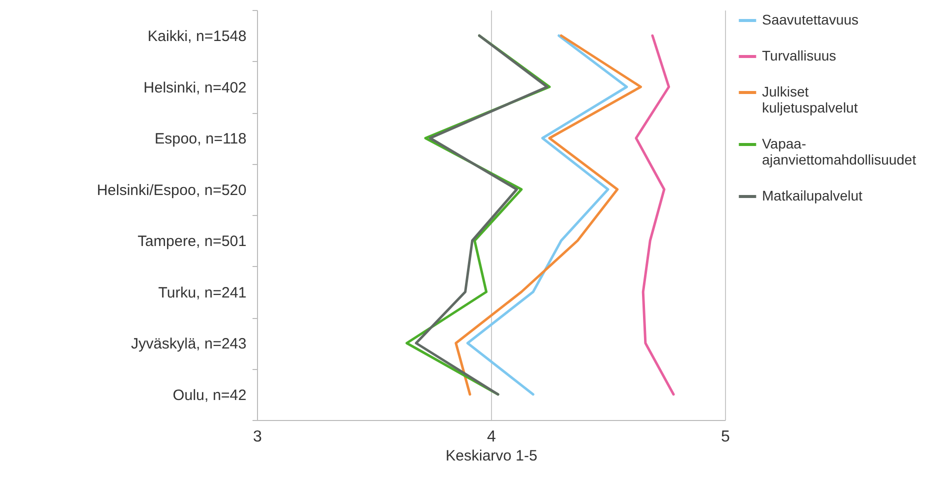 This screenshot has height=478, width=952. Describe the element at coordinates (492, 456) in the screenshot. I see `x-axis-title: Keskiarvo 1-5` at that location.